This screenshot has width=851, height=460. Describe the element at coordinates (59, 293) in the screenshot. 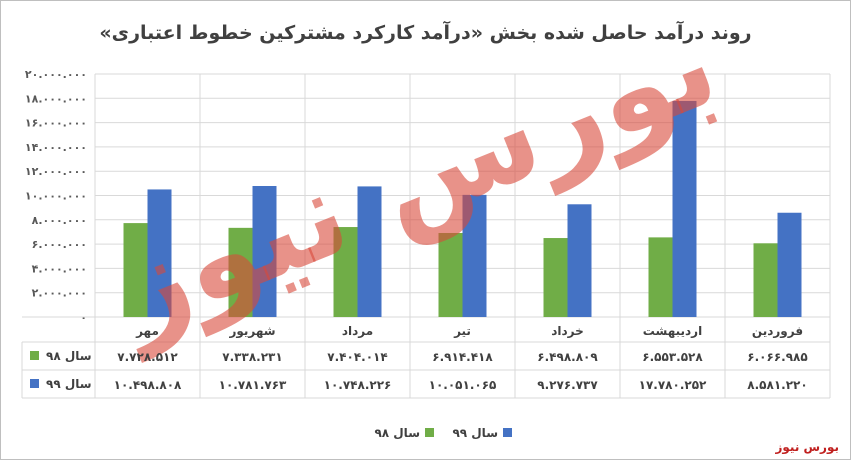

I see `y-tick-label: ۲.۰۰۰.۰۰۰` at that location.